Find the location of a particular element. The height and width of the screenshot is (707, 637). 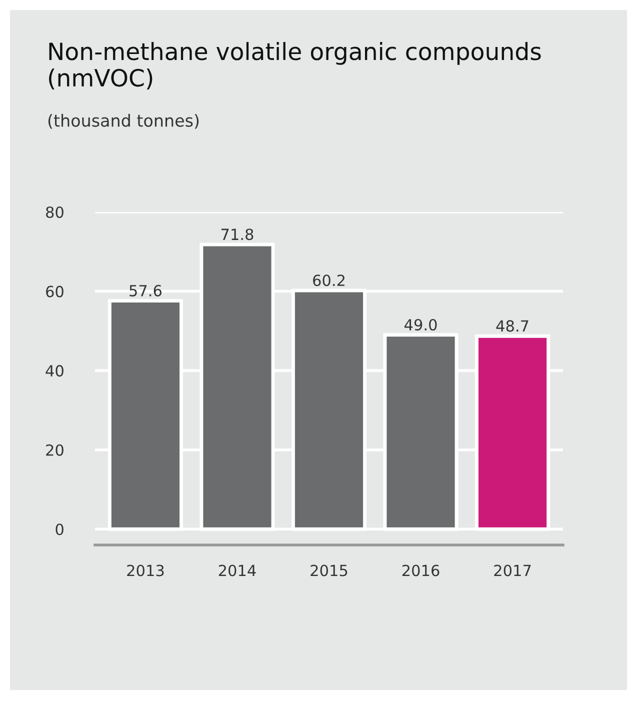

x-tick-label: 2017 is located at coordinates (512, 570).